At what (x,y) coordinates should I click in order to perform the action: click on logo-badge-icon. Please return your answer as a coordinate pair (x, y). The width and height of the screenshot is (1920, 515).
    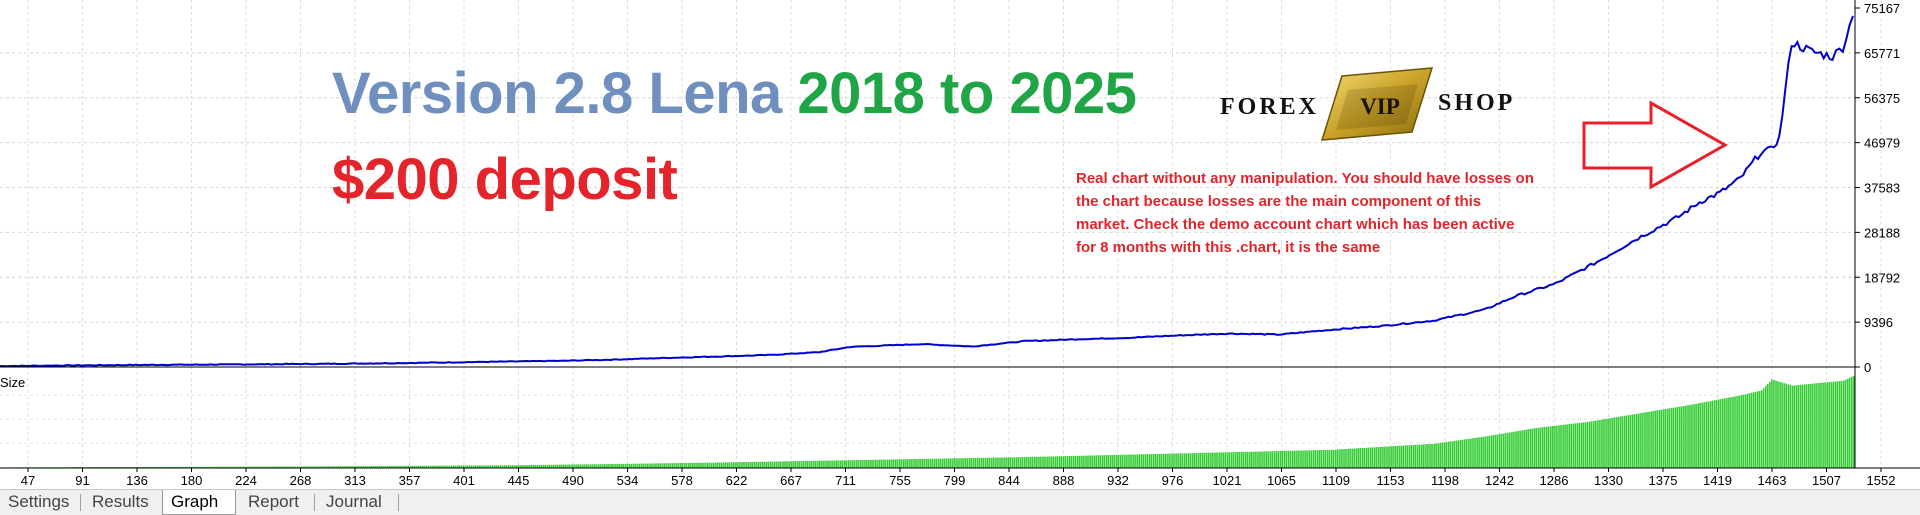
    Looking at the image, I should click on (1377, 104).